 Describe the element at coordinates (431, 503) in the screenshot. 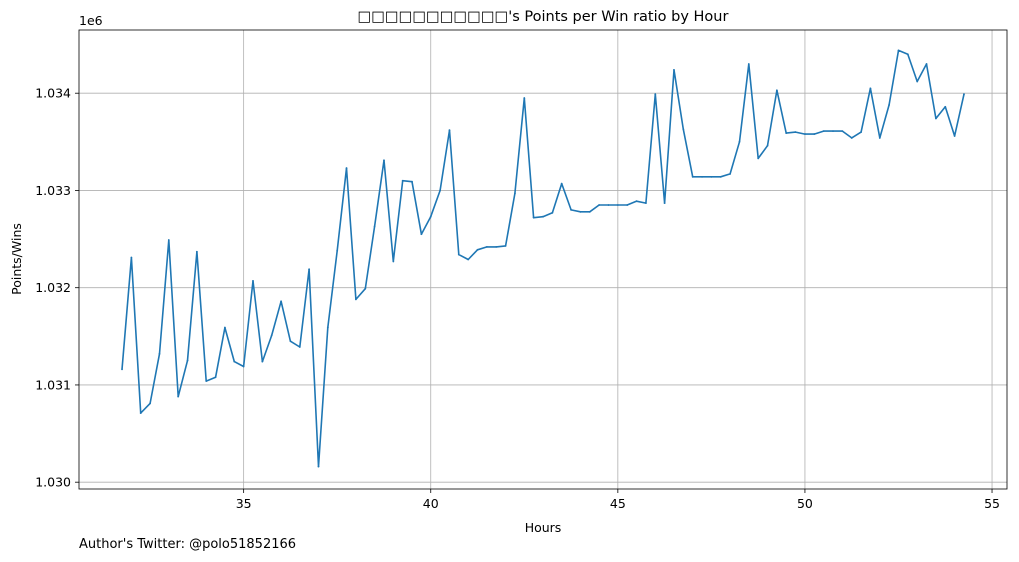

I see `x-tick-label: 40` at that location.